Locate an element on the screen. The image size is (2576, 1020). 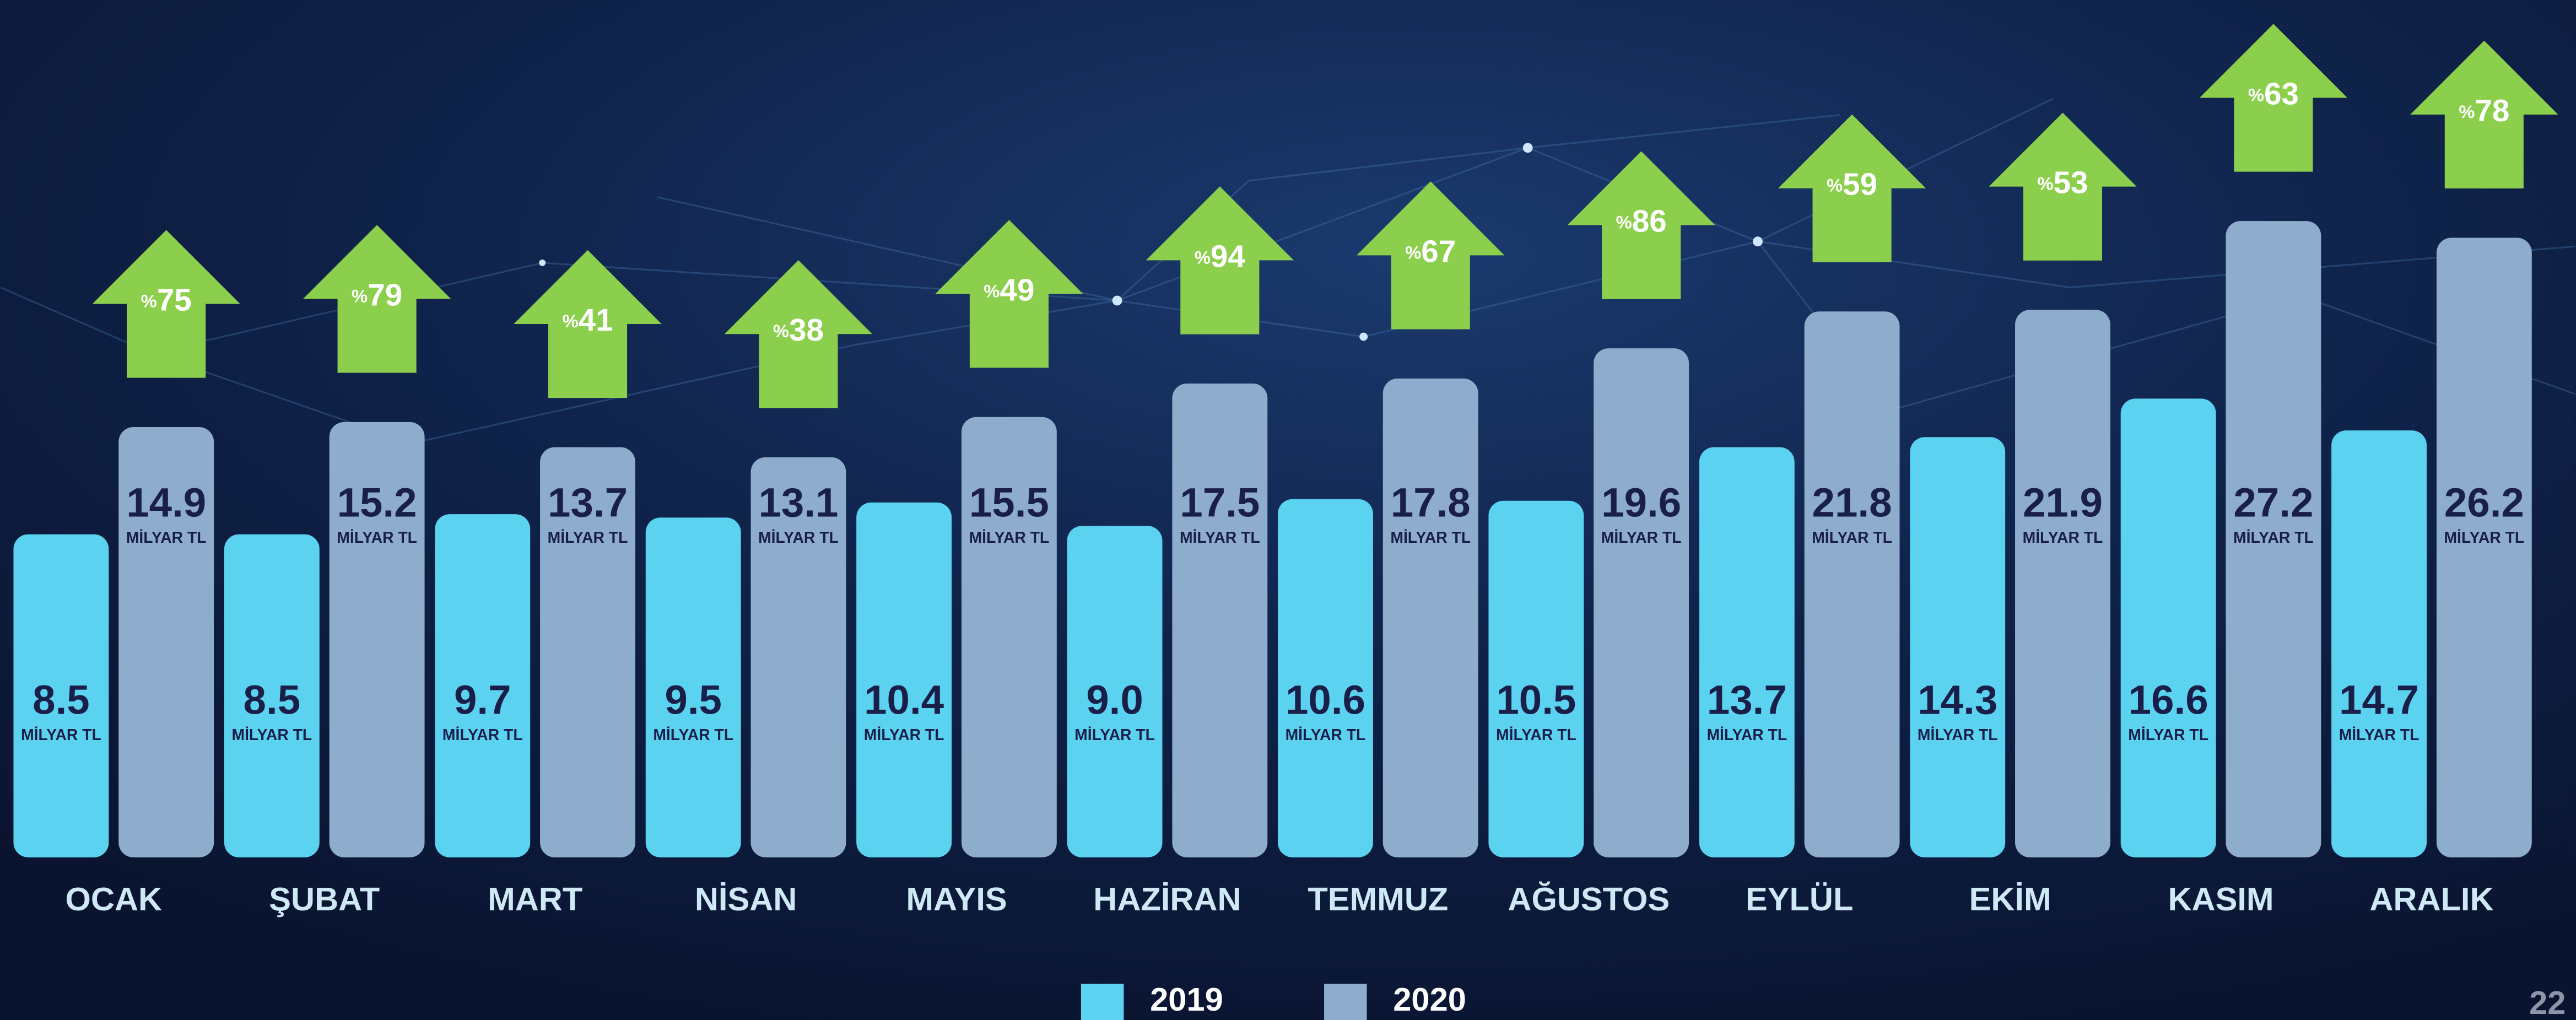
growth-value: 38 is located at coordinates (806, 330).